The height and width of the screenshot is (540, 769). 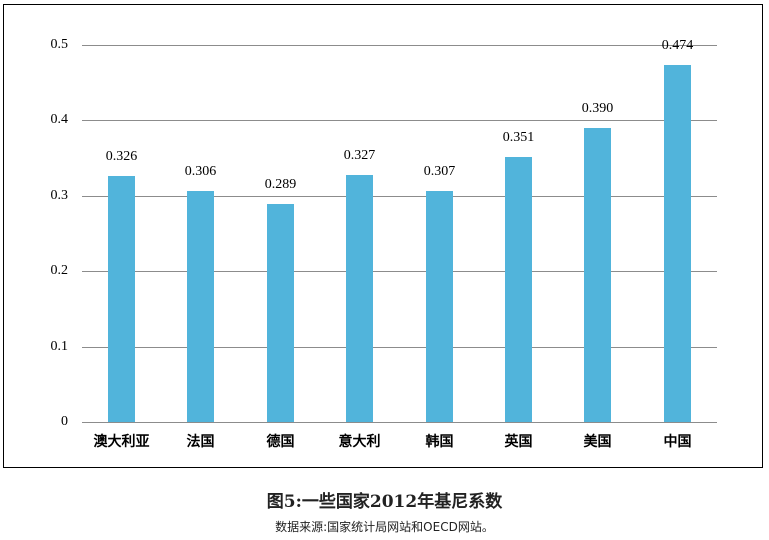 I want to click on y-tick-label: 0, so click(x=64, y=421).